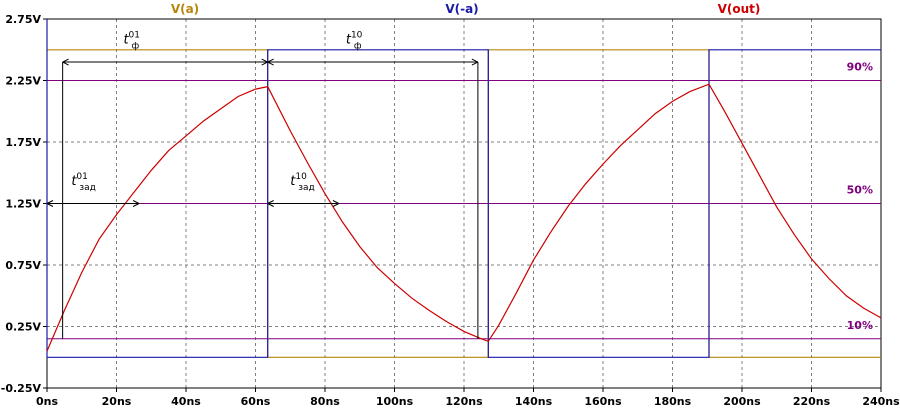  I want to click on x-tick-label: 220ns, so click(812, 401).